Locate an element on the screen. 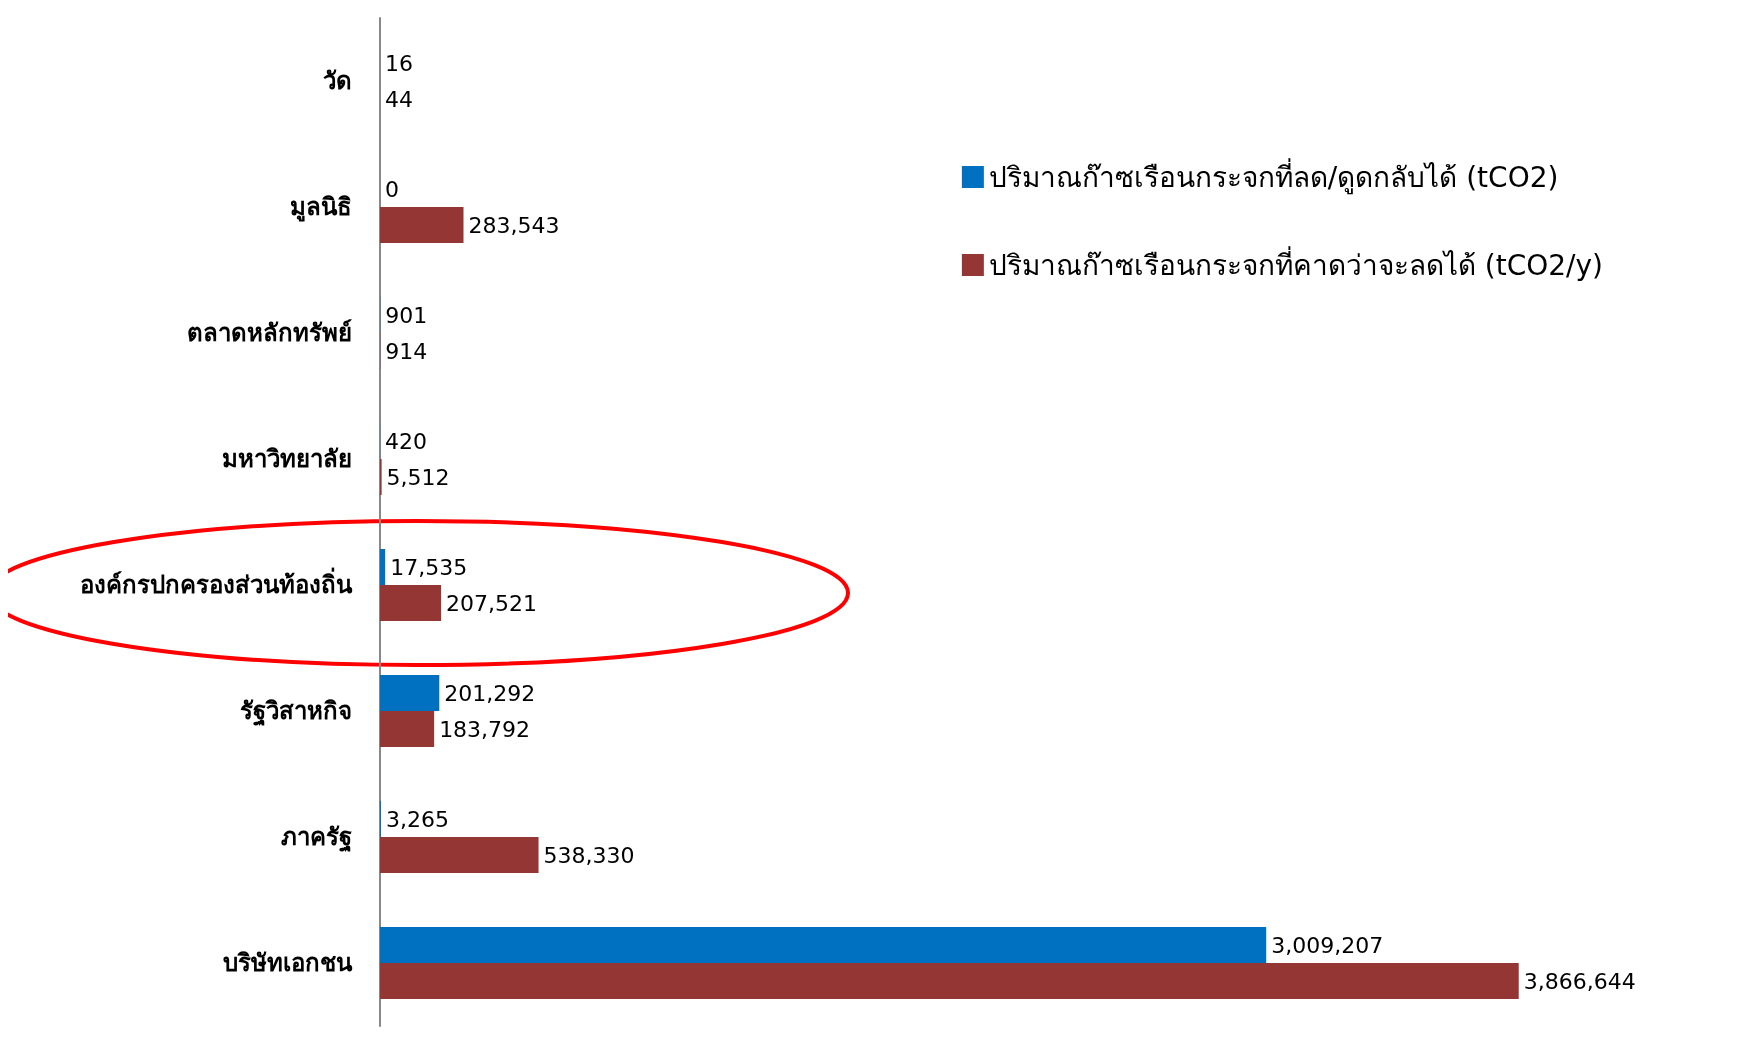  y-tick-label: มูลนิธิ is located at coordinates (321, 207).